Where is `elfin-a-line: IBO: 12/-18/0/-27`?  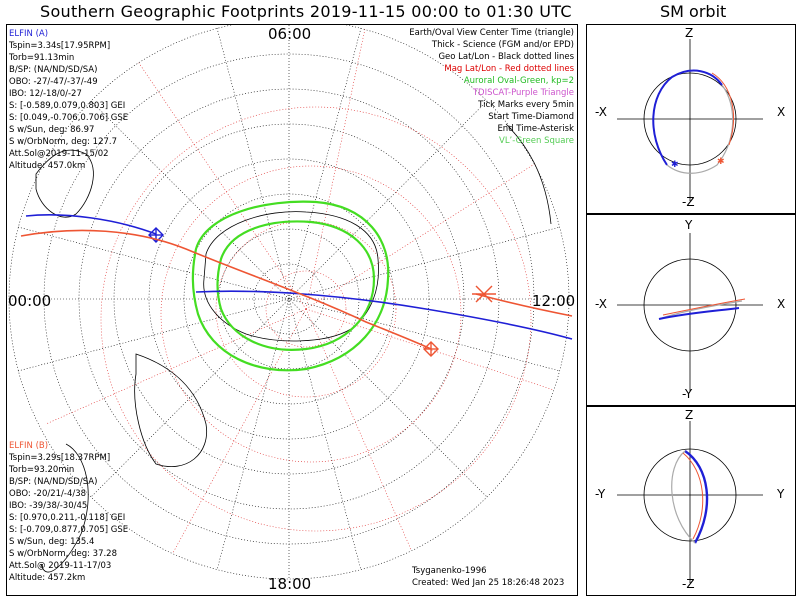
elfin-a-line: IBO: 12/-18/0/-27 is located at coordinates (45, 94).